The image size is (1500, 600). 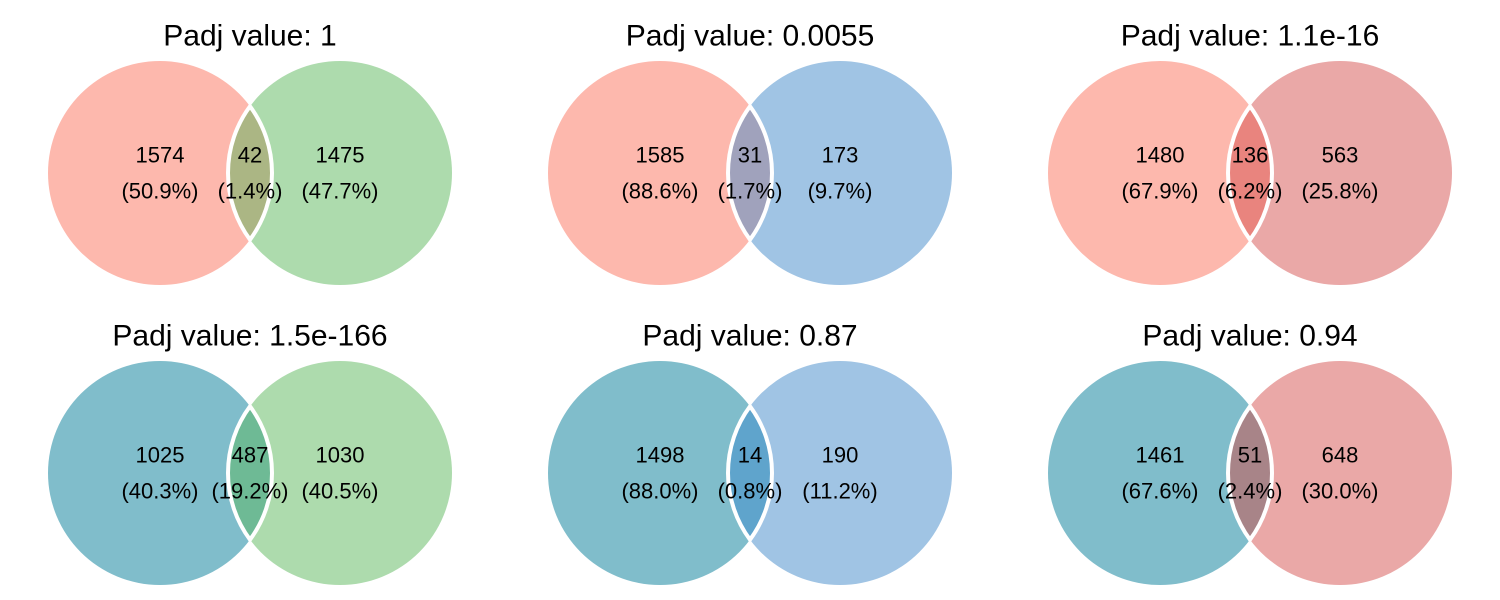 I want to click on left-count: 1498, so click(x=660, y=455).